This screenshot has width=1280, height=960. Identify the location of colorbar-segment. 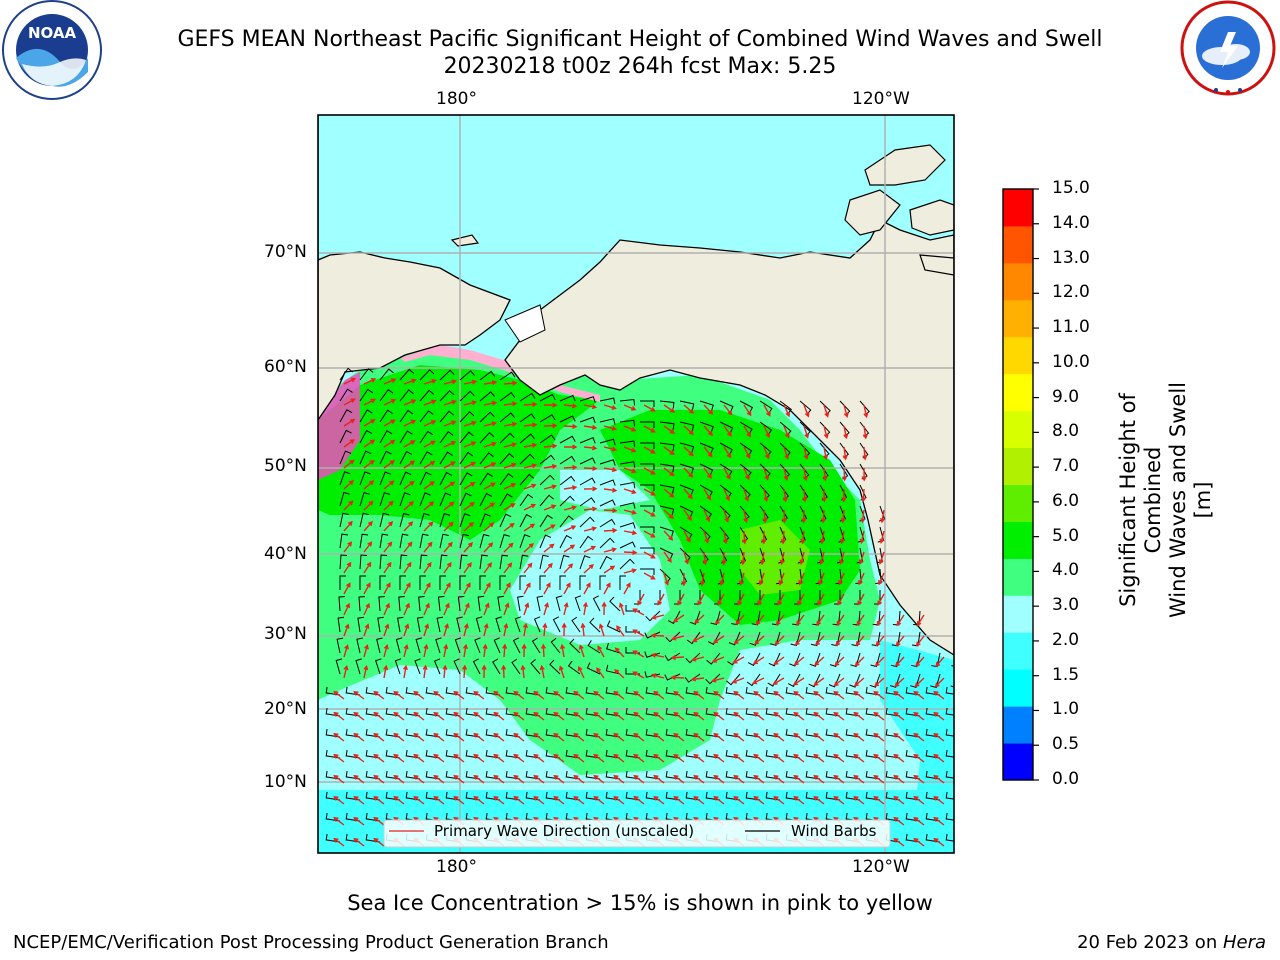
(1018, 651).